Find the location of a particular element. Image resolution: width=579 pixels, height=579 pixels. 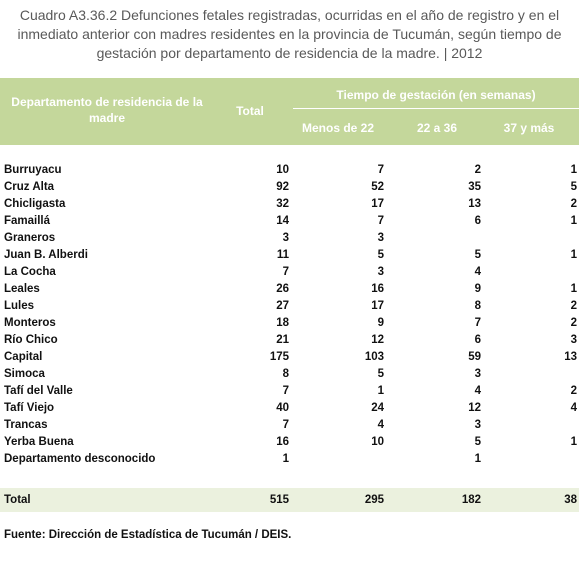

value-cell: 52 is located at coordinates (377, 187).